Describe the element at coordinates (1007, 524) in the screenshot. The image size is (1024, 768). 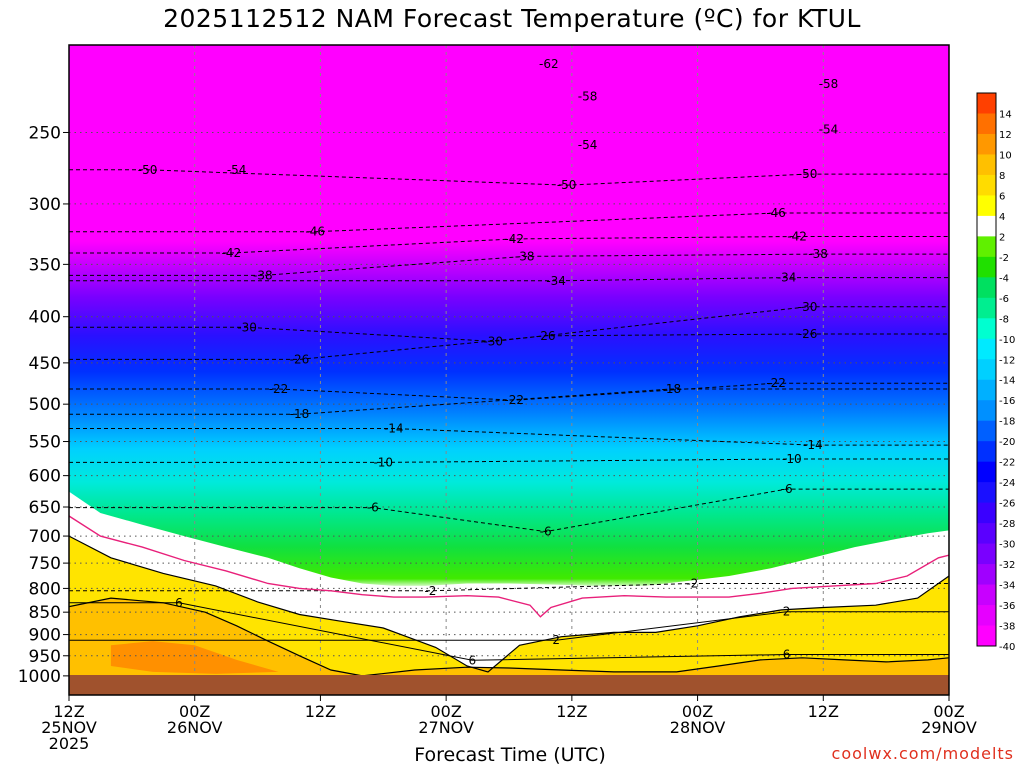
I see `colorbar-tick-label: -28` at that location.